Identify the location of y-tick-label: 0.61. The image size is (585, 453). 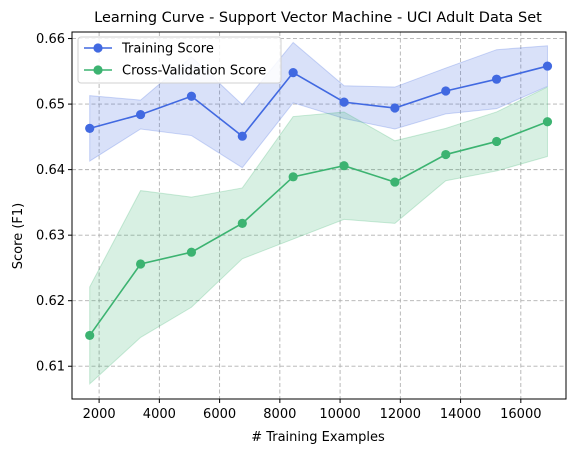
(50, 367).